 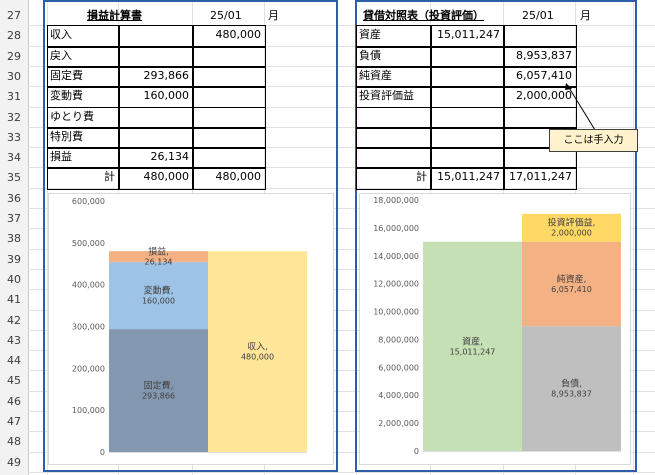 What do you see at coordinates (88, 243) in the screenshot?
I see `y-tick-label: 500,000` at bounding box center [88, 243].